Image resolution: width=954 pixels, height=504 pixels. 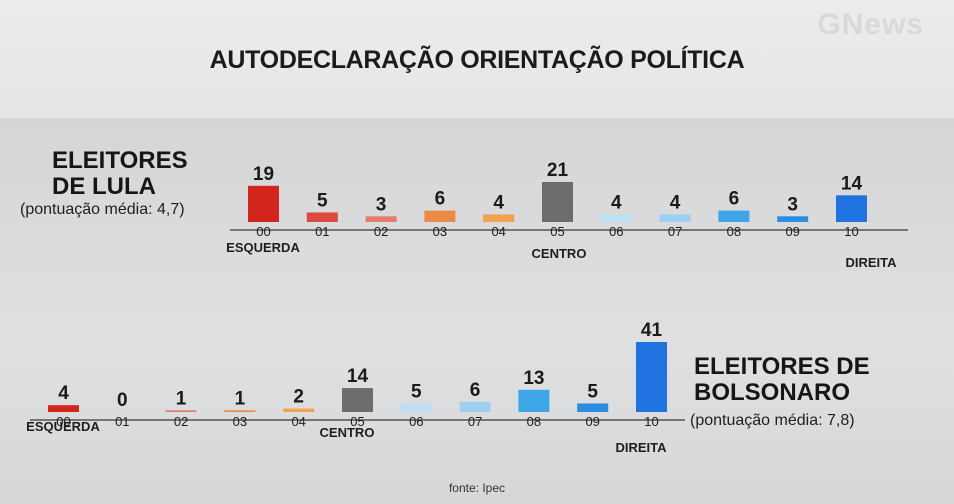 What do you see at coordinates (63, 421) in the screenshot?
I see `bolsonaro-tick-label-00: 00` at bounding box center [63, 421].